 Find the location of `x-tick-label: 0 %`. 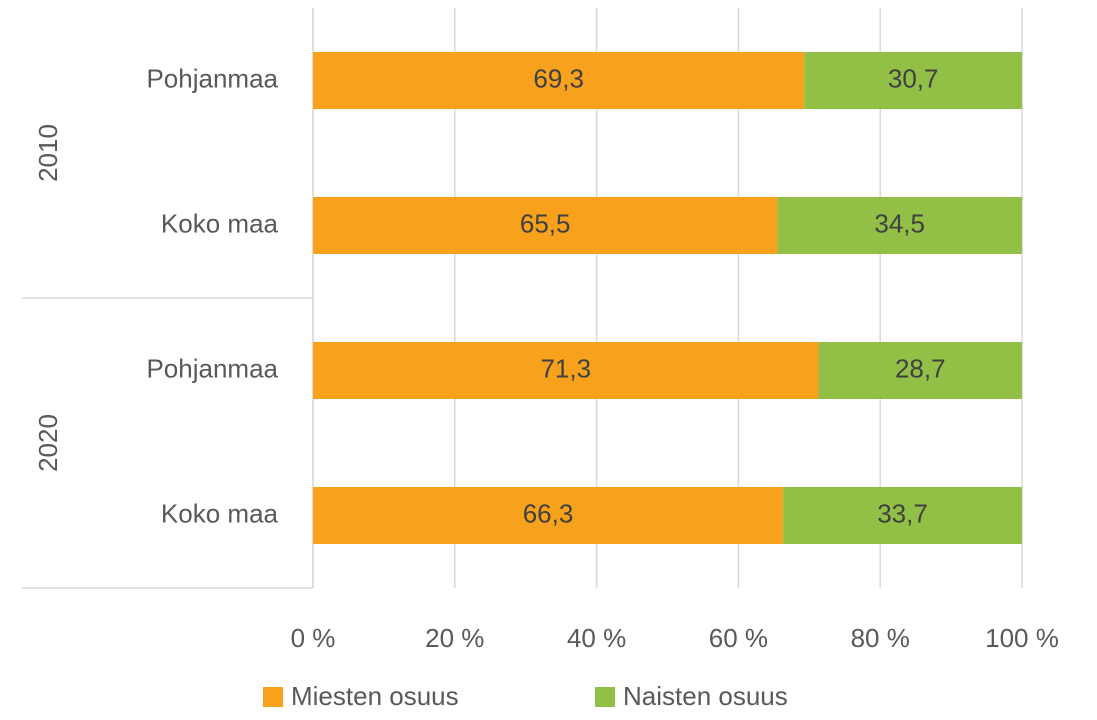

x-tick-label: 0 % is located at coordinates (313, 638).